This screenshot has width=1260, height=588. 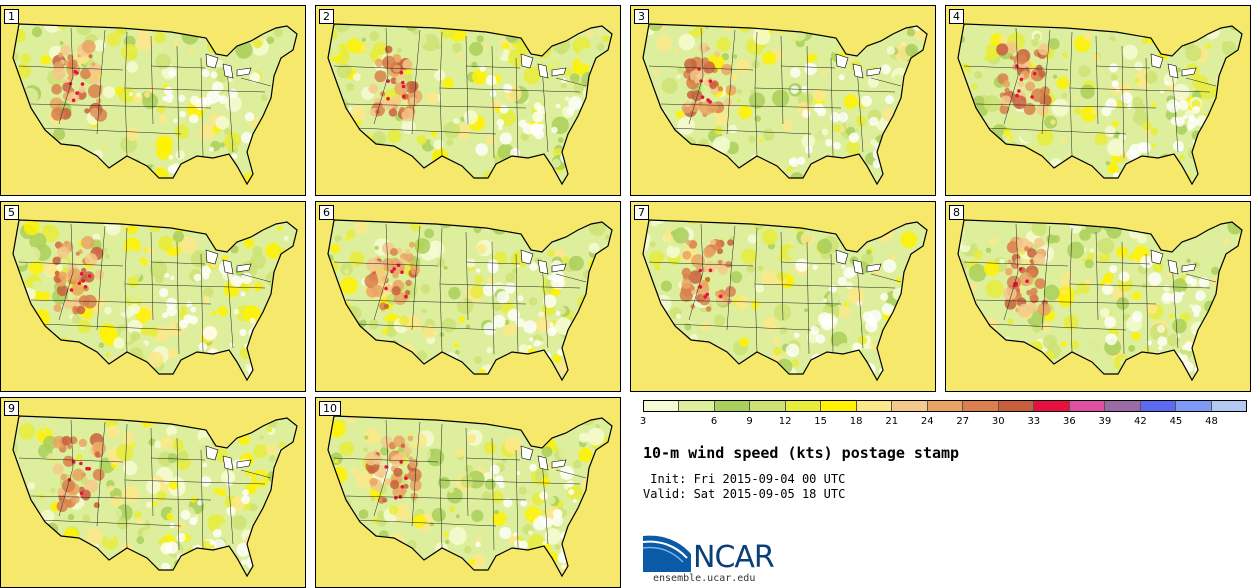 What do you see at coordinates (326, 16) in the screenshot?
I see `member-number: 2` at bounding box center [326, 16].